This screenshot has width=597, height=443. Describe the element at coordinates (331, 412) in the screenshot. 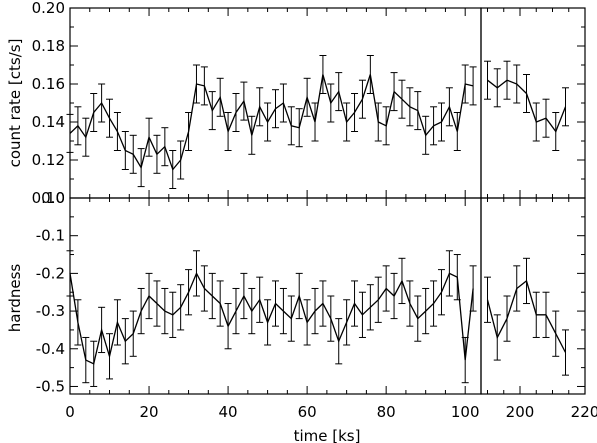

I see `time-axis: 0 20 40 60 80 100 200 220` at that location.